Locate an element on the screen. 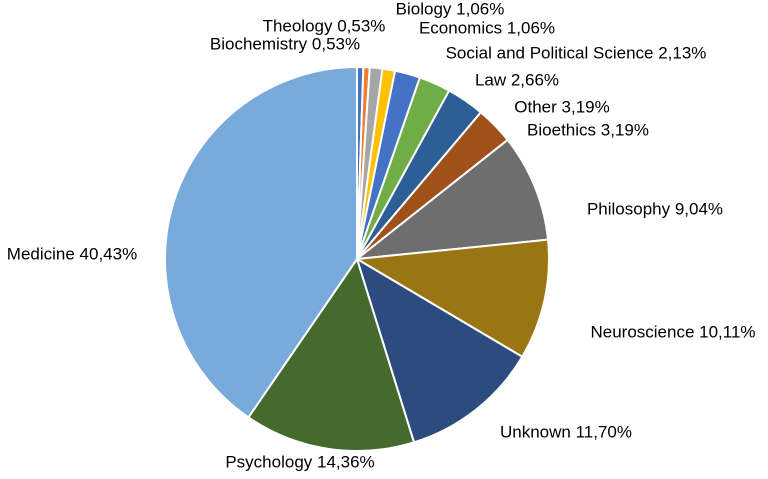 This screenshot has height=479, width=768. slice-label-philosophy: Philosophy 9,04% is located at coordinates (655, 209).